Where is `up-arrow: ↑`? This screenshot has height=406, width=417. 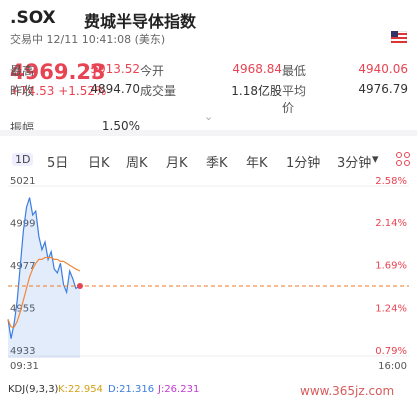 up-arrow: ↑ is located at coordinates (95, 71).